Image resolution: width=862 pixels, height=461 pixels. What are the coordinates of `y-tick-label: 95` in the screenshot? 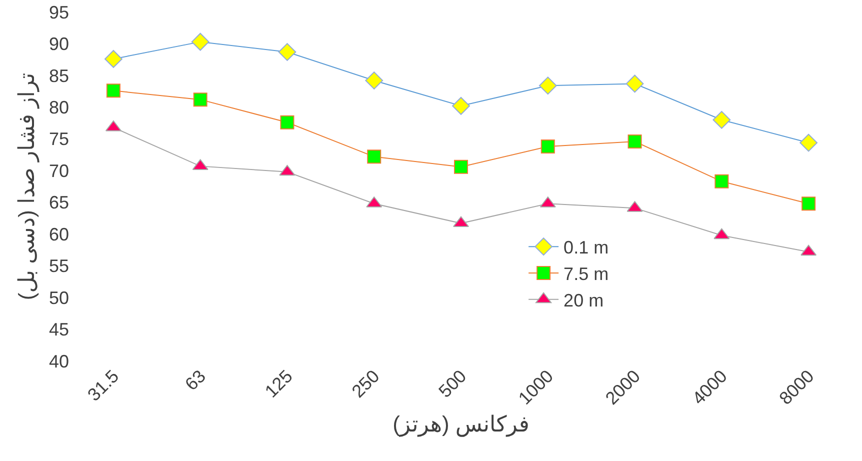 It's located at (58, 12).